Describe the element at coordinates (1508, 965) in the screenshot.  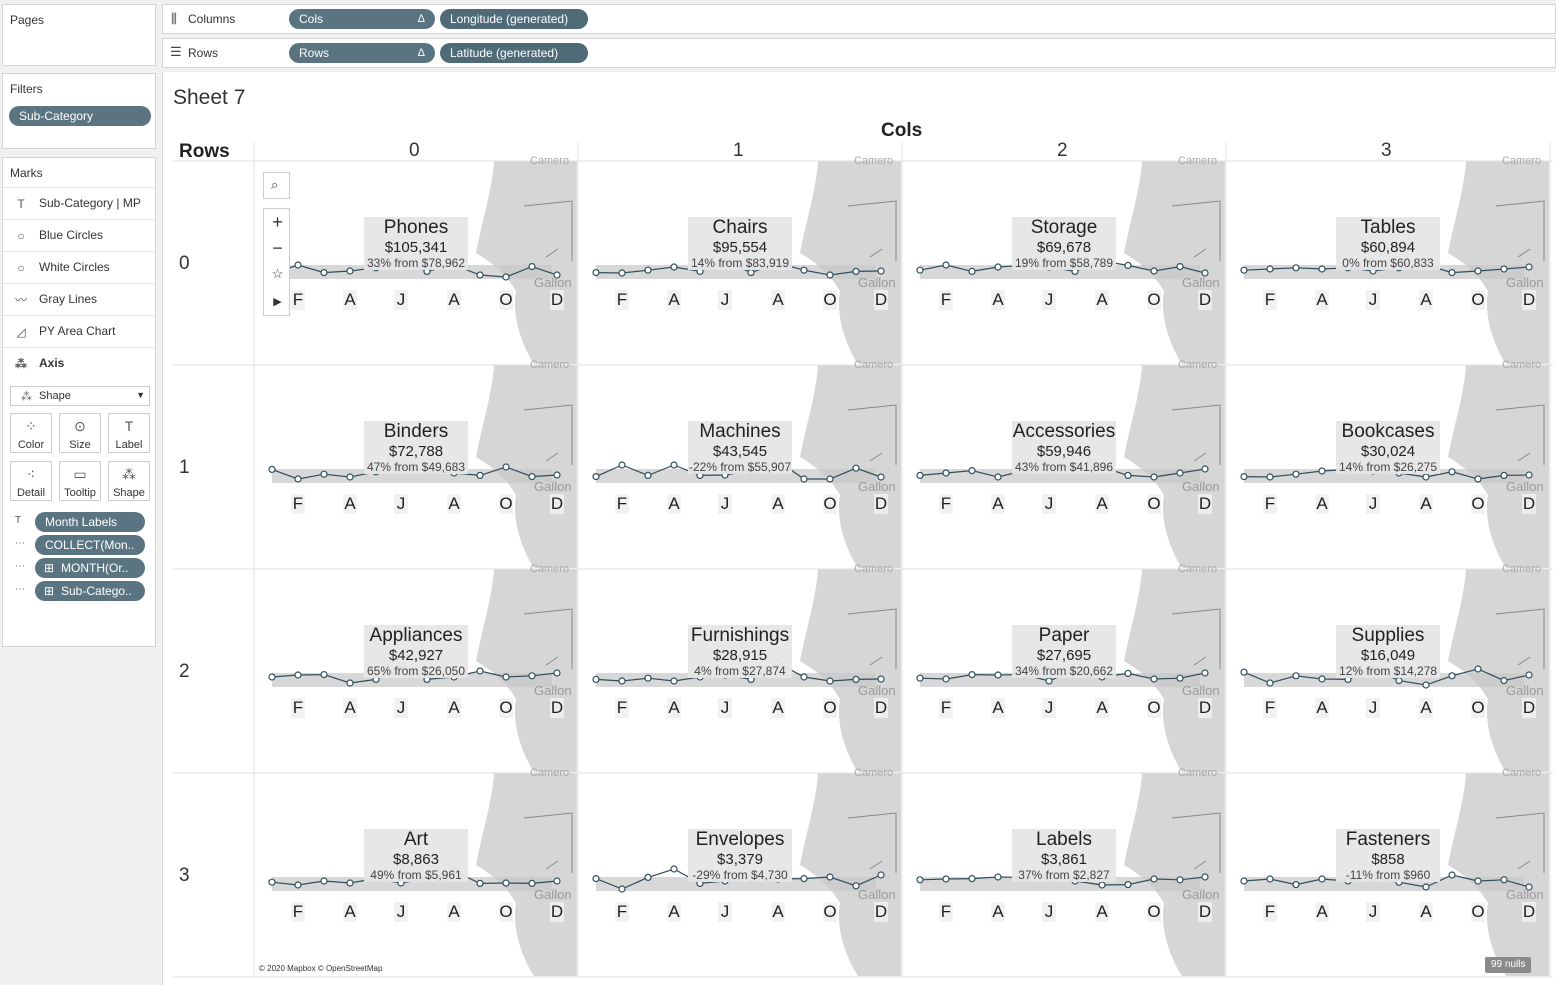
I see `nulls-indicator: 99 nulls` at that location.